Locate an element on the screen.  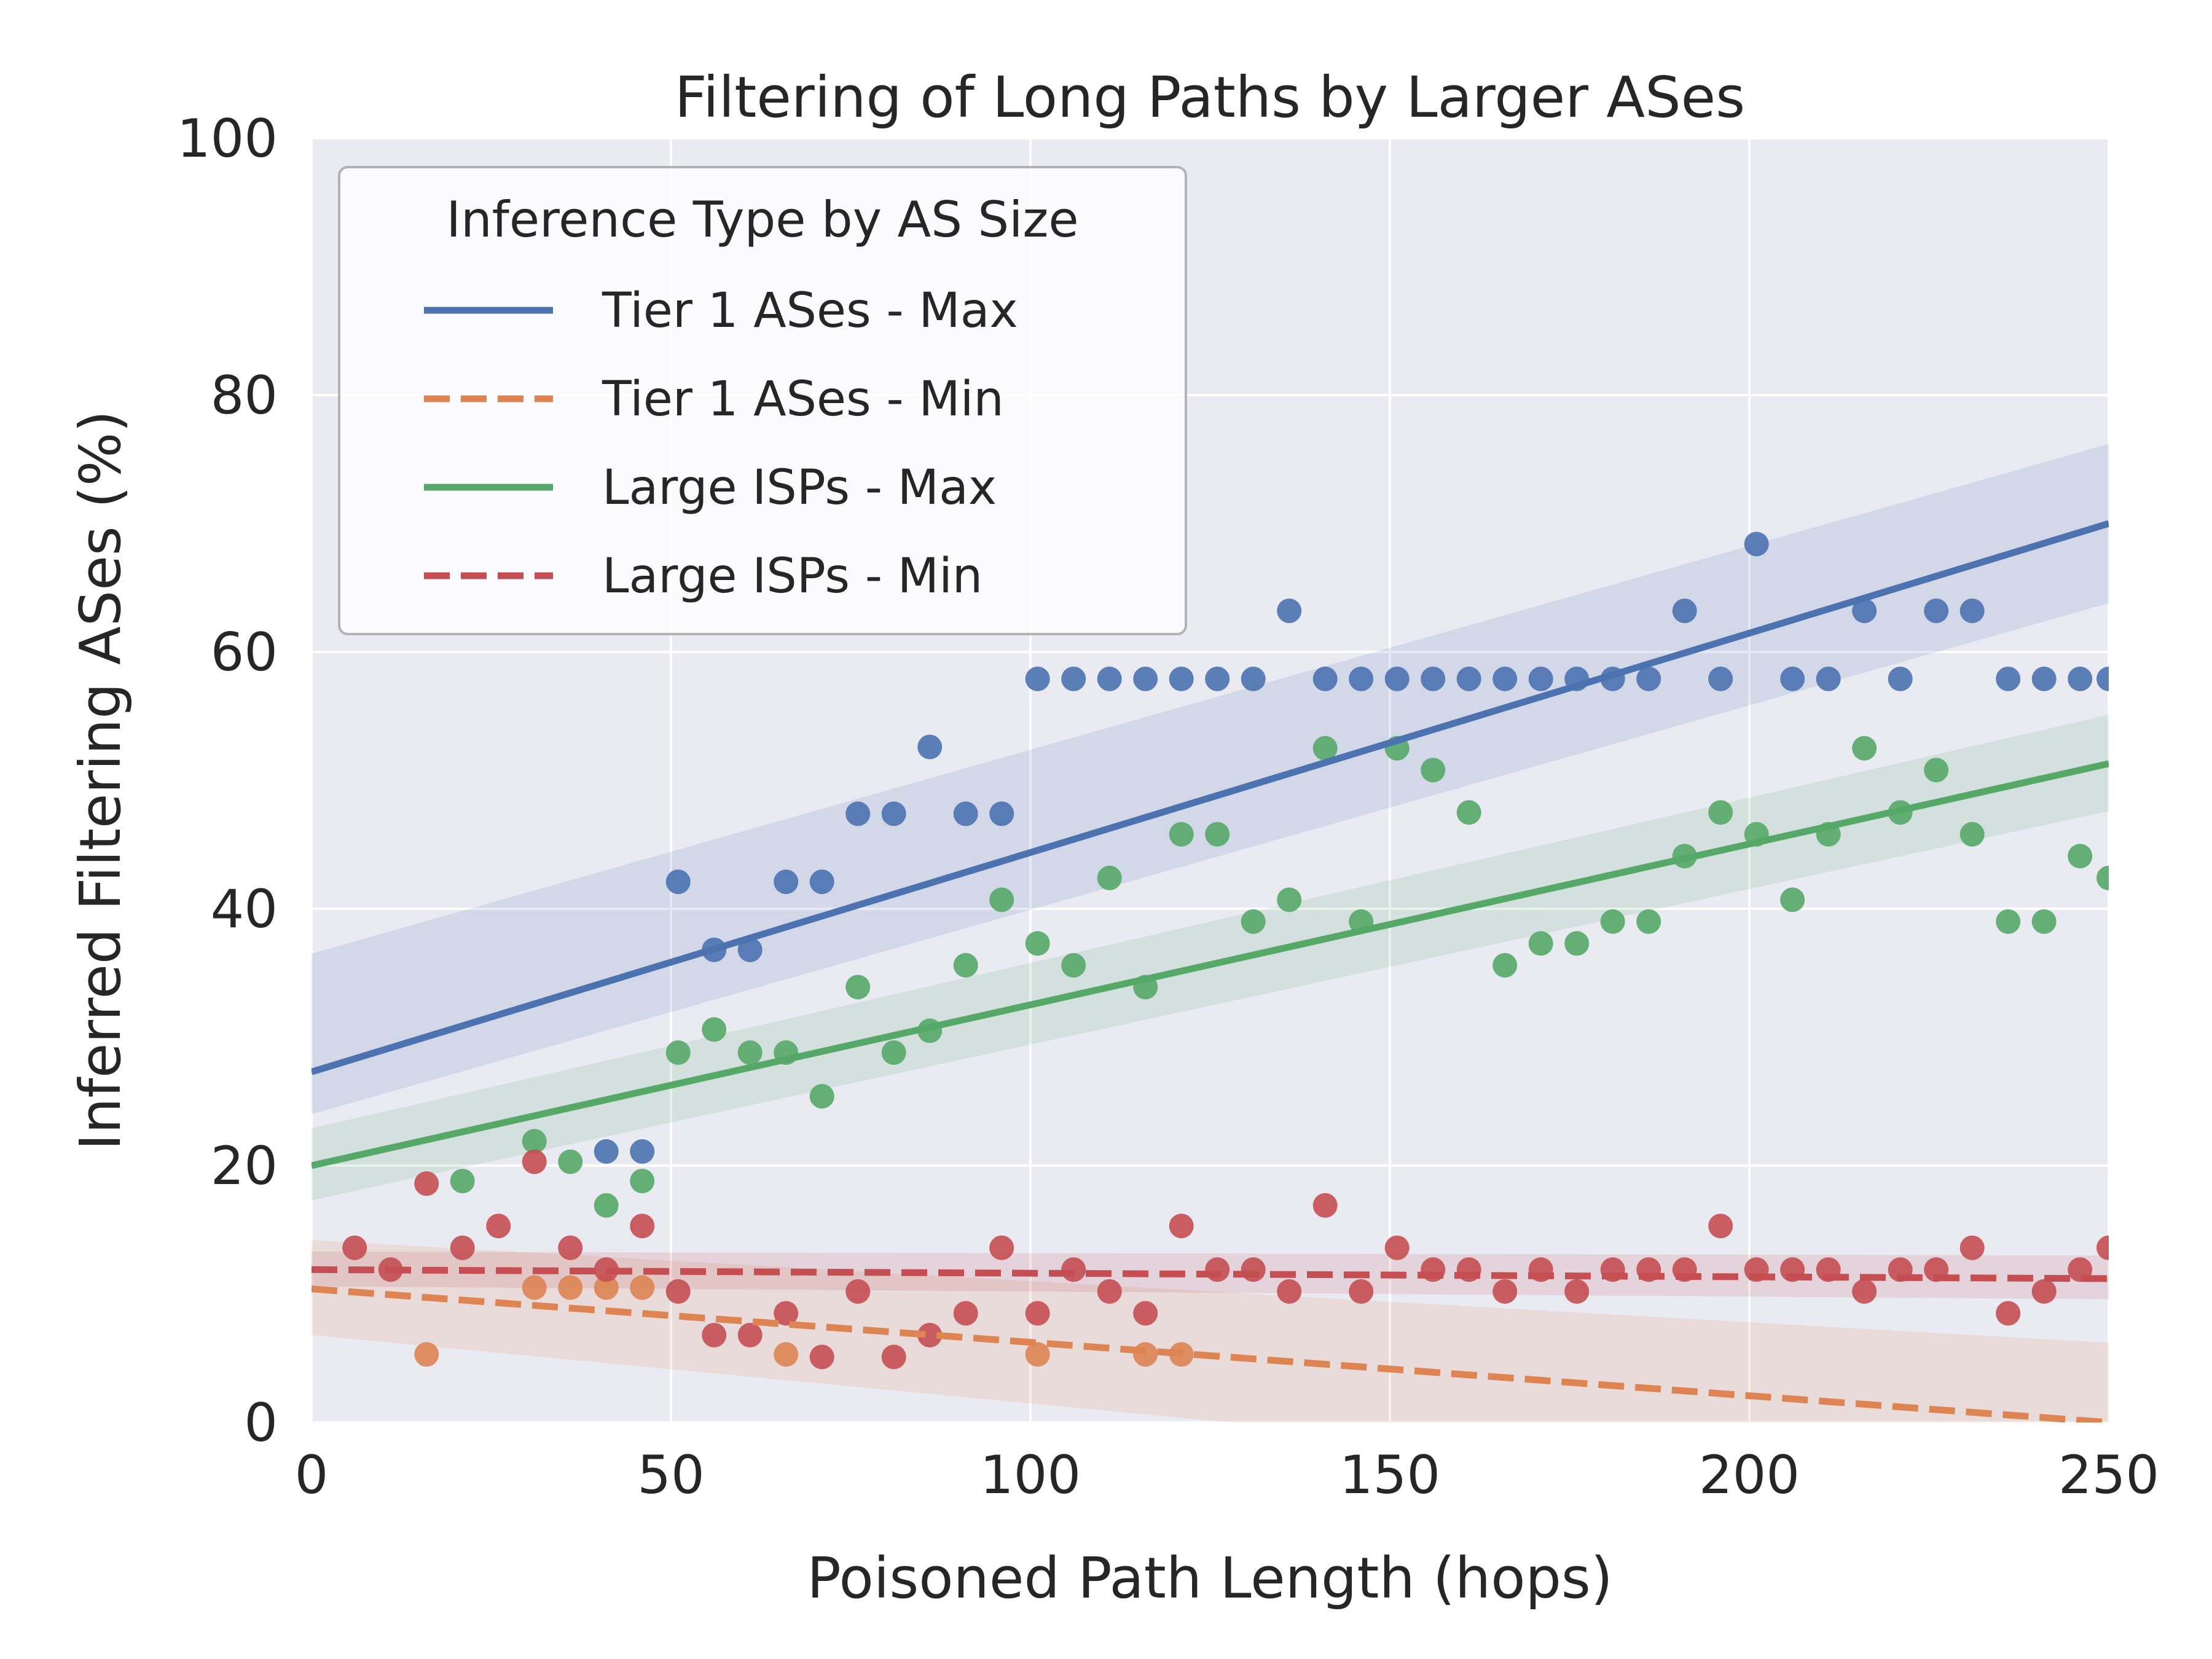
y-tick-label: 40 is located at coordinates (244, 909).